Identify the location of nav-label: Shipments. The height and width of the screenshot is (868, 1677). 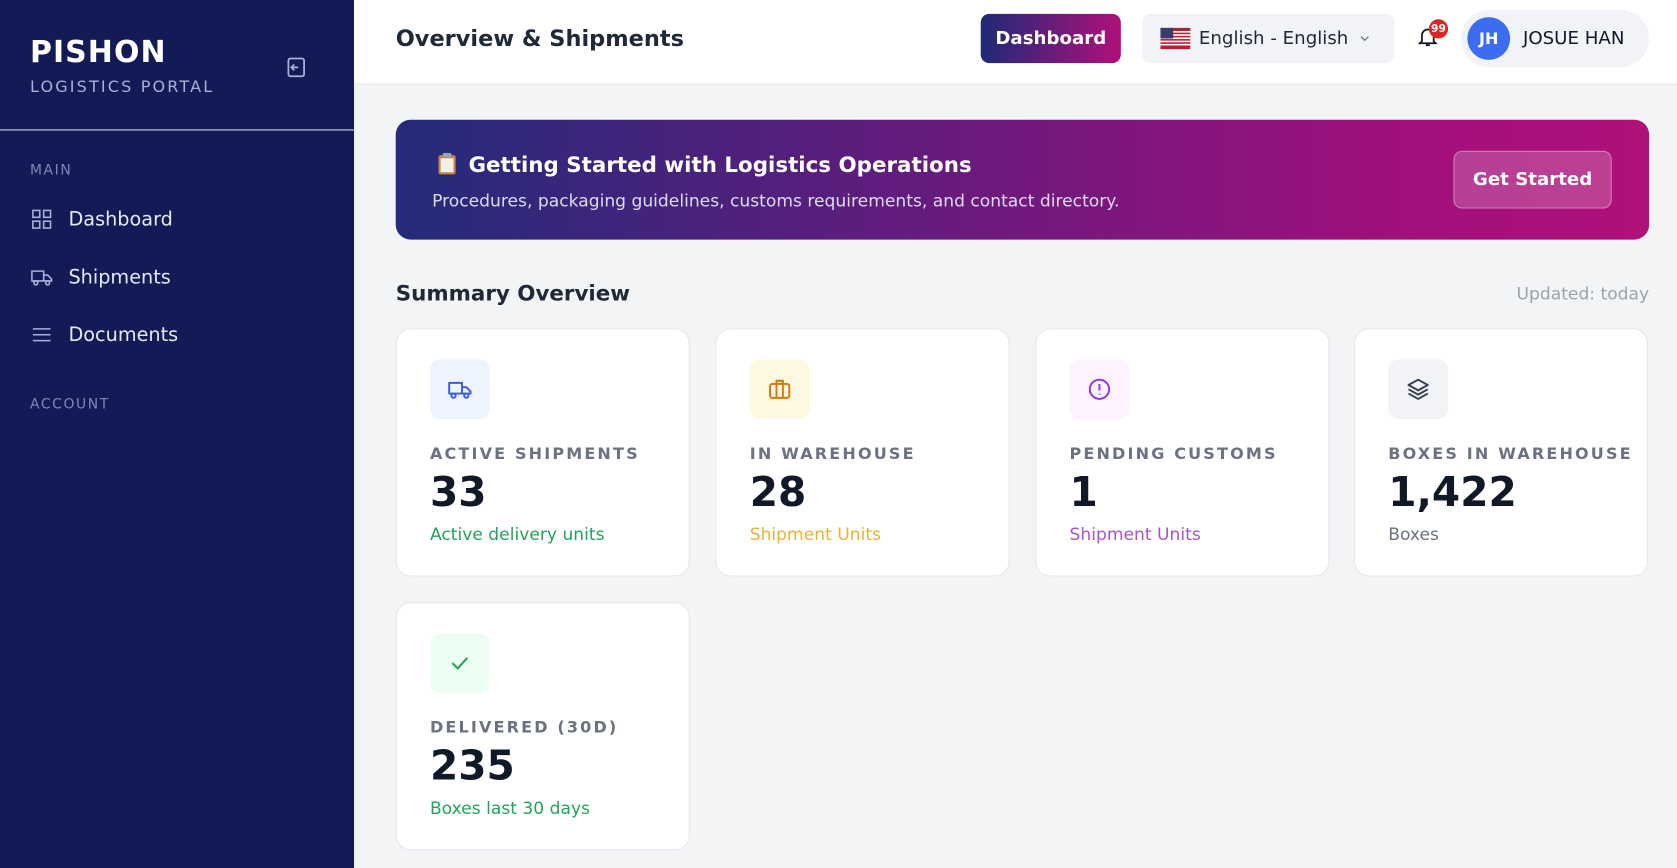
(119, 277).